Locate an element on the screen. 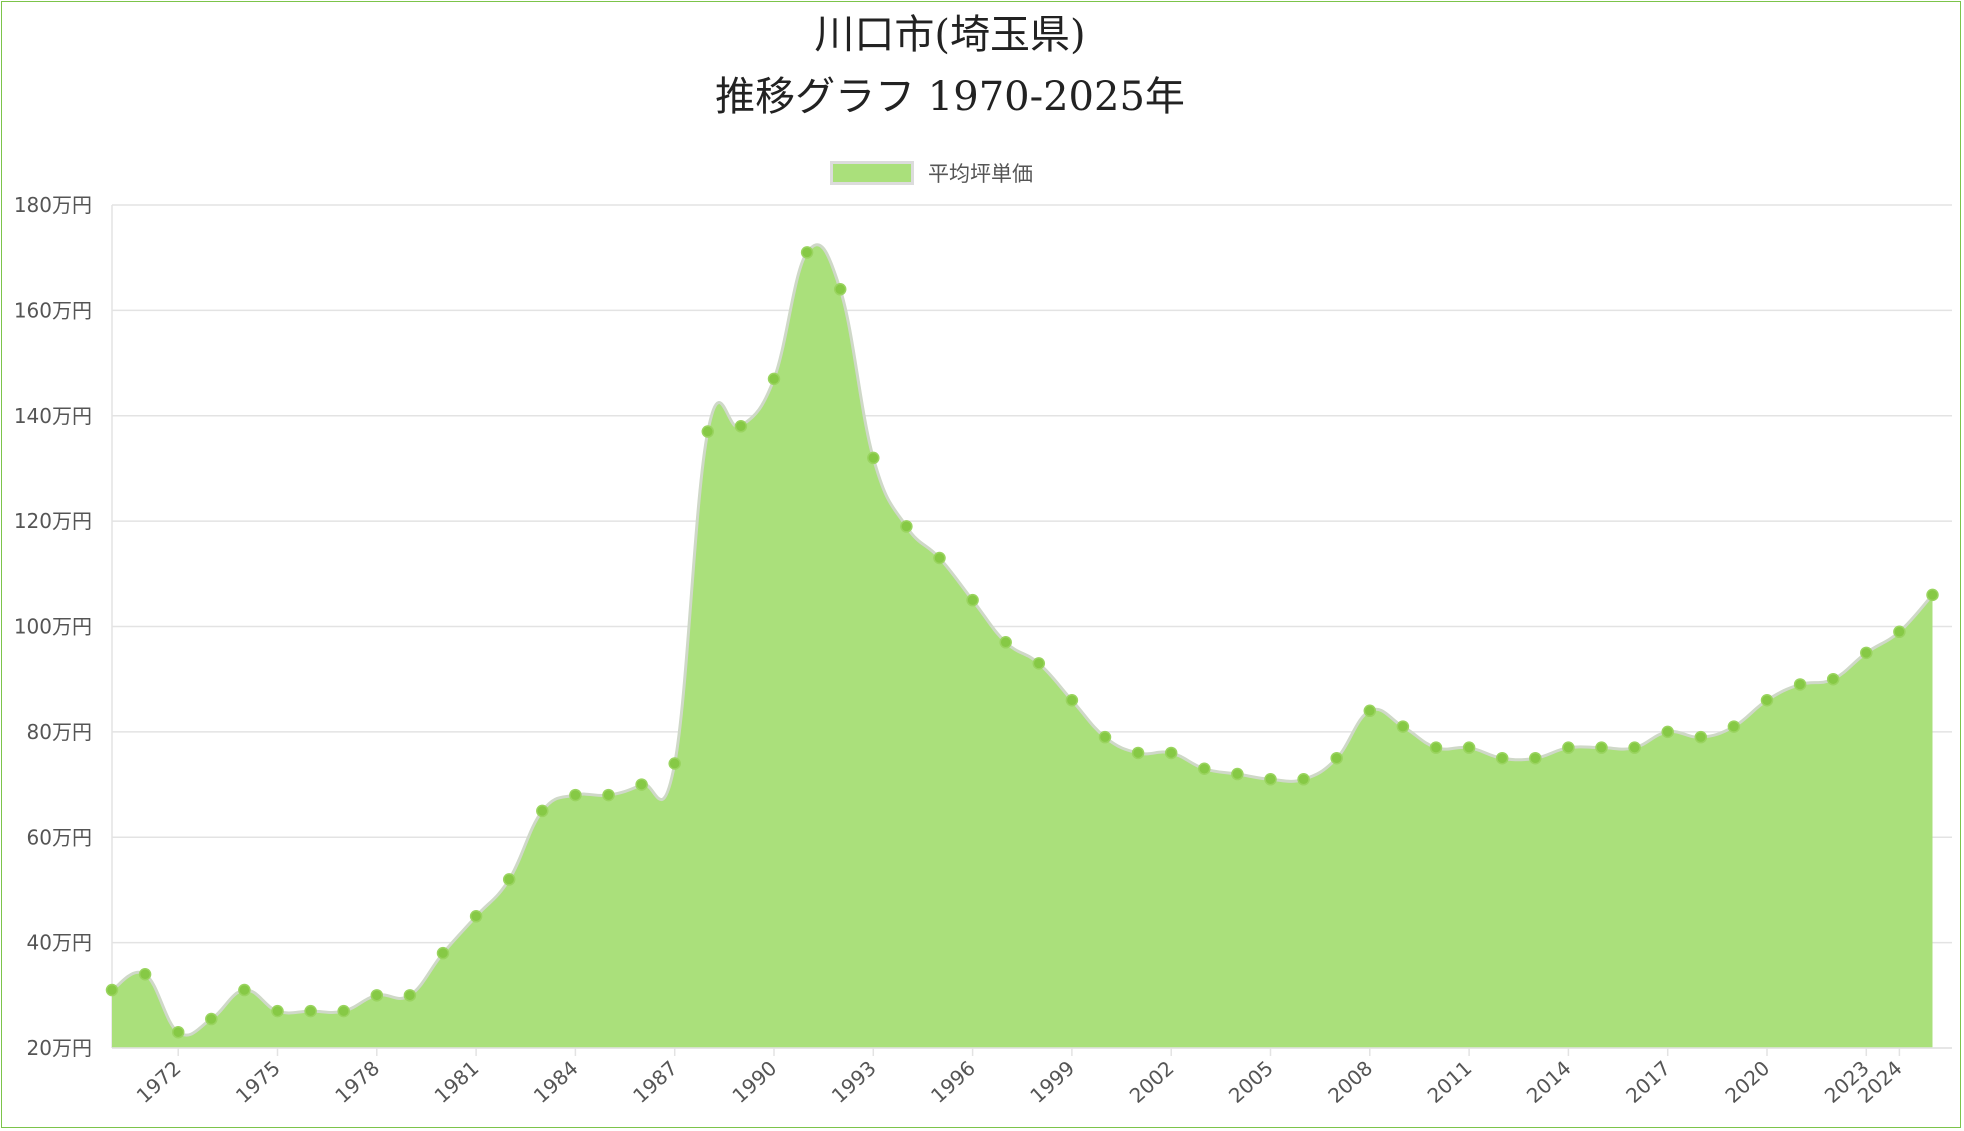 Image resolution: width=1964 pixels, height=1131 pixels. x-tick-label: 2005 is located at coordinates (1251, 1082).